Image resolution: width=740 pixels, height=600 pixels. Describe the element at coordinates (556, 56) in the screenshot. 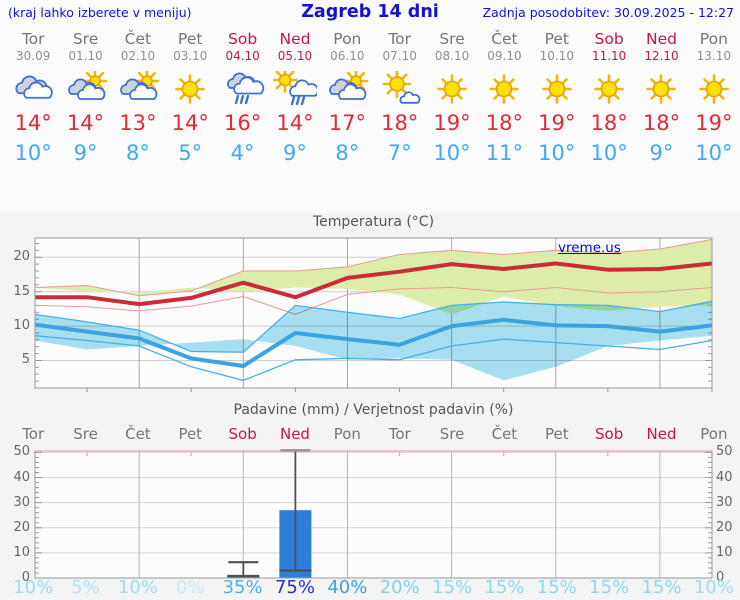

I see `day-date: 10.10` at that location.